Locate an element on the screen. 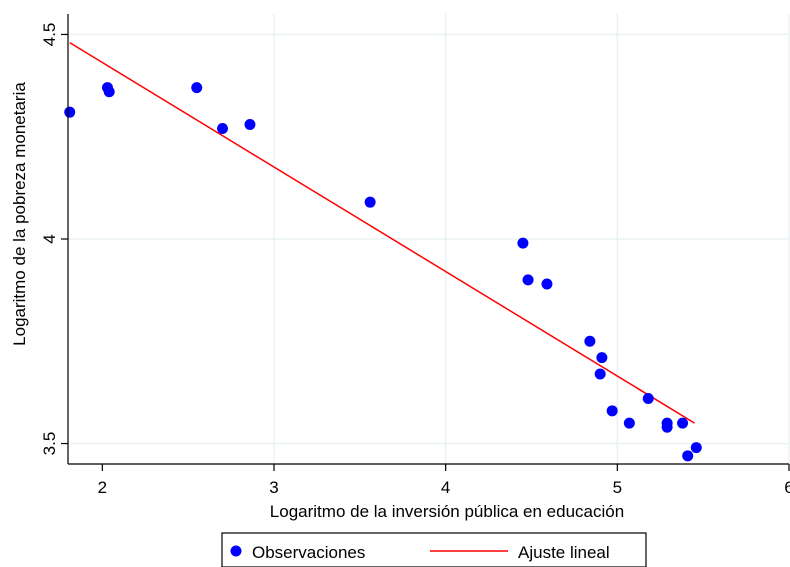  y-tick-label: 3.5 is located at coordinates (49, 444).